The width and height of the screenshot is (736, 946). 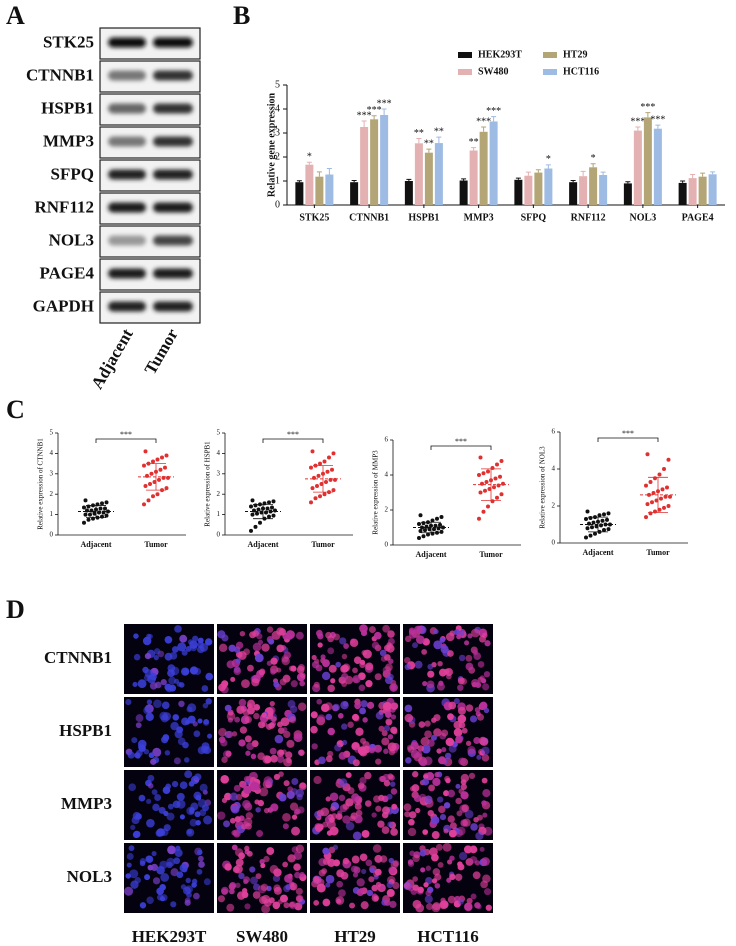 What do you see at coordinates (597, 552) in the screenshot?
I see `x-tick-label: Adjacent` at bounding box center [597, 552].